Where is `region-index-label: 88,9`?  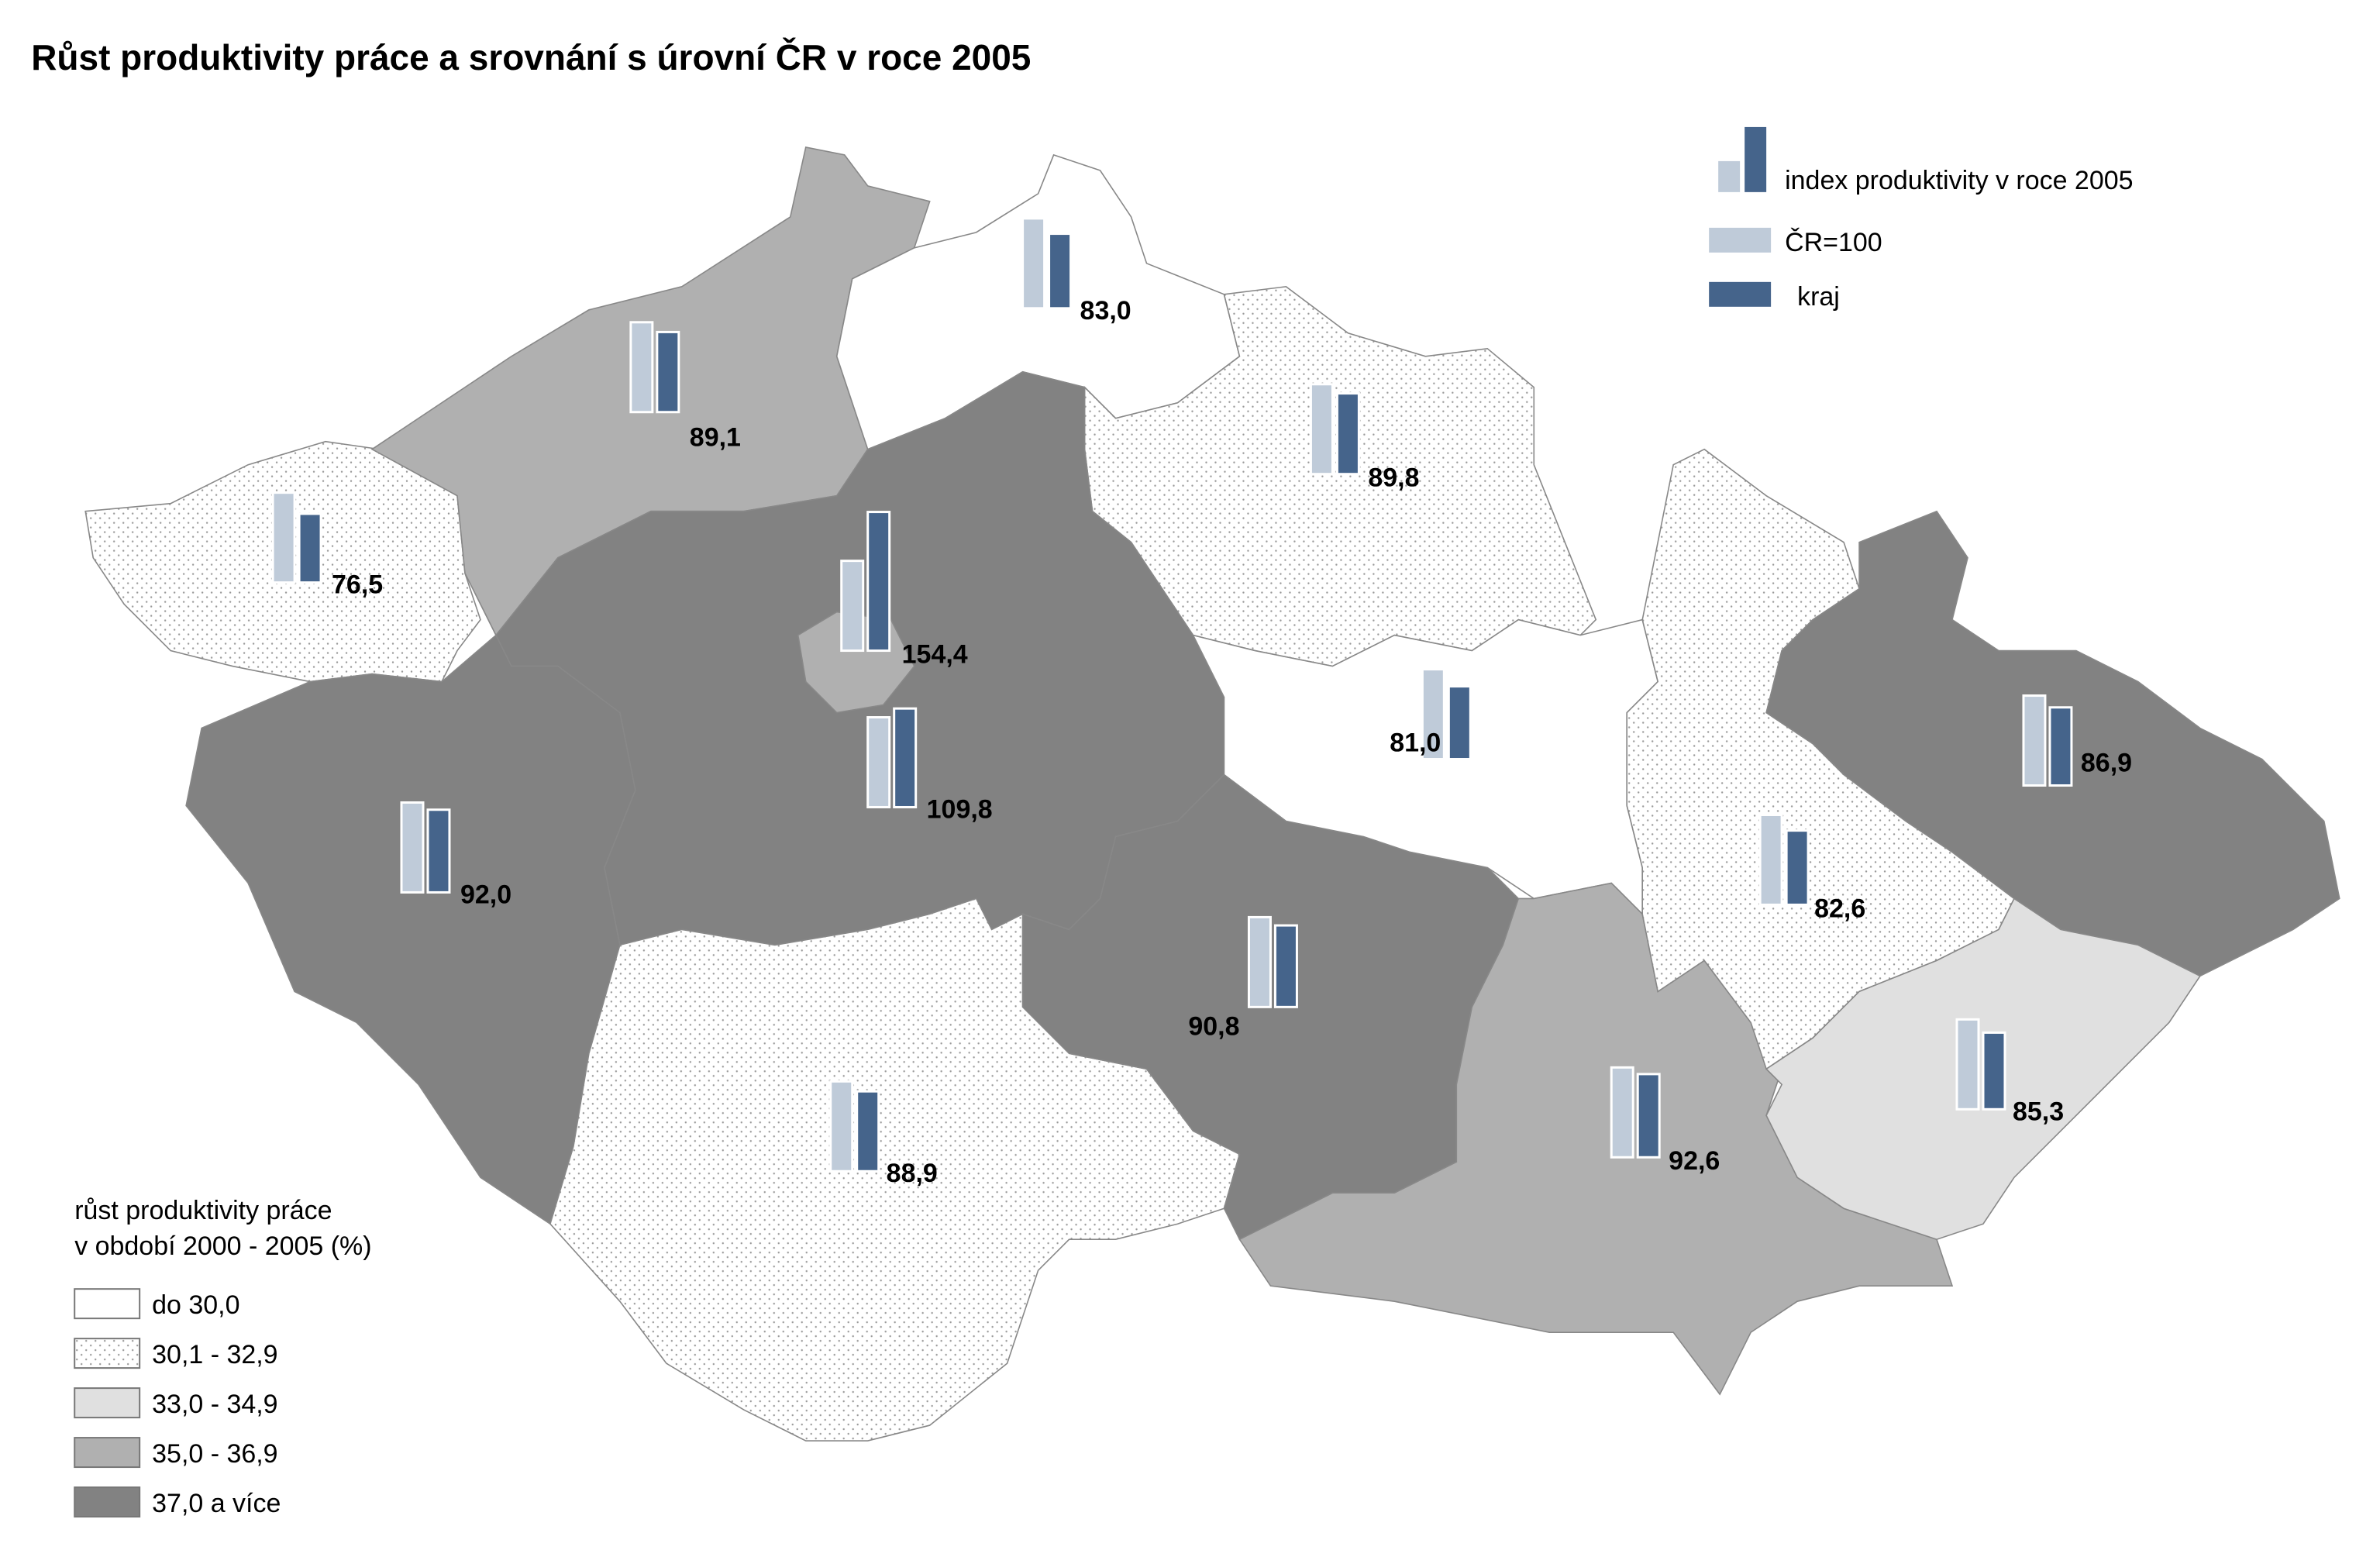 region-index-label: 88,9 is located at coordinates (913, 1173).